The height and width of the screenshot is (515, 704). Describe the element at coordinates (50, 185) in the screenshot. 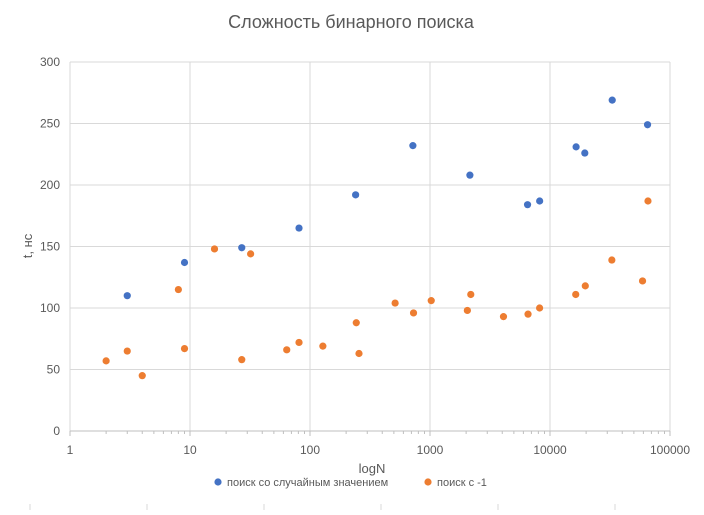

I see `y-tick-label: 200` at that location.